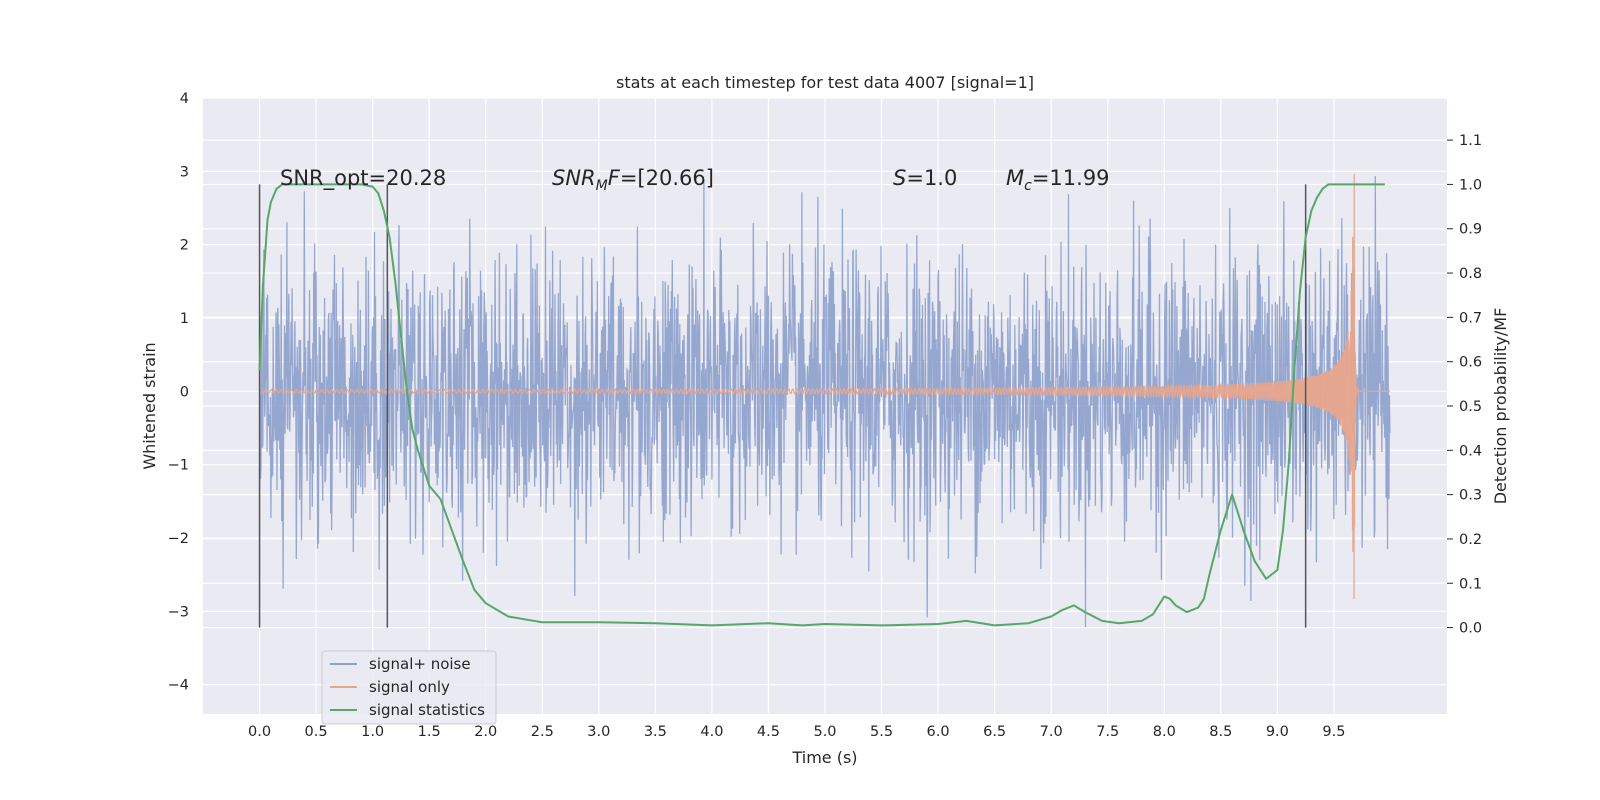 Image resolution: width=1600 pixels, height=800 pixels. Describe the element at coordinates (184, 172) in the screenshot. I see `left-y-tick-label: 3` at that location.